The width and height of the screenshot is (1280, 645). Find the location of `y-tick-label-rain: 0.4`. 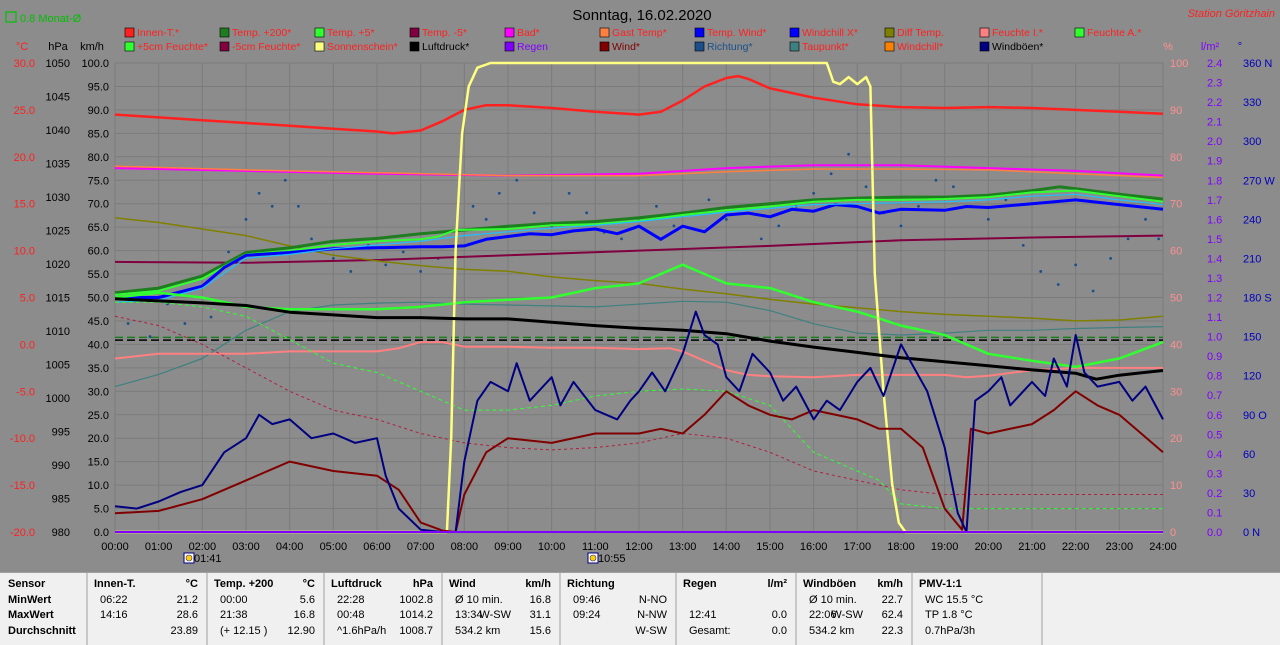

y-tick-label-rain: 0.4 is located at coordinates (1214, 455).